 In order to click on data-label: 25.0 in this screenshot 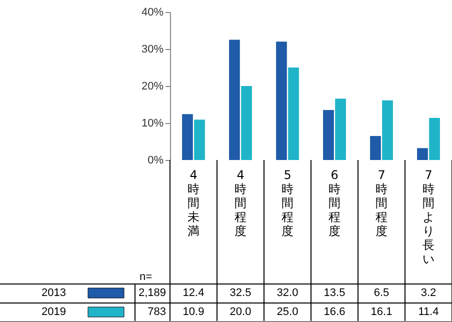, I will do `click(287, 312)`.